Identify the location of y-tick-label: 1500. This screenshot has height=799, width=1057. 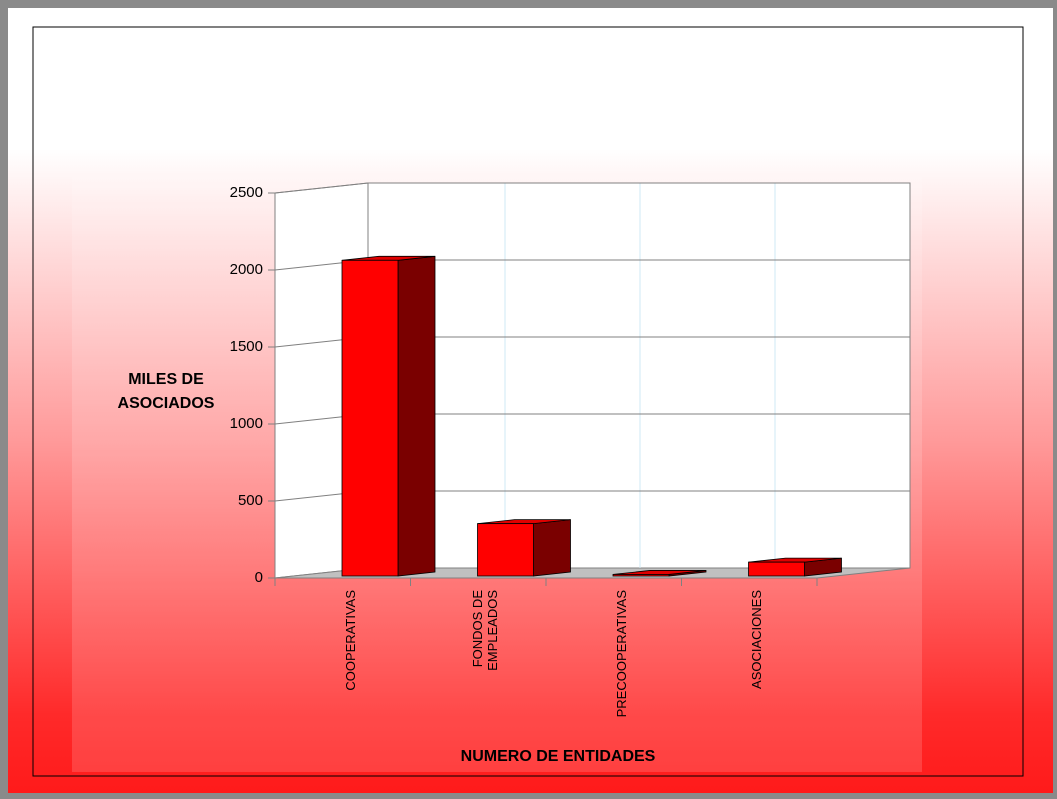
(246, 346).